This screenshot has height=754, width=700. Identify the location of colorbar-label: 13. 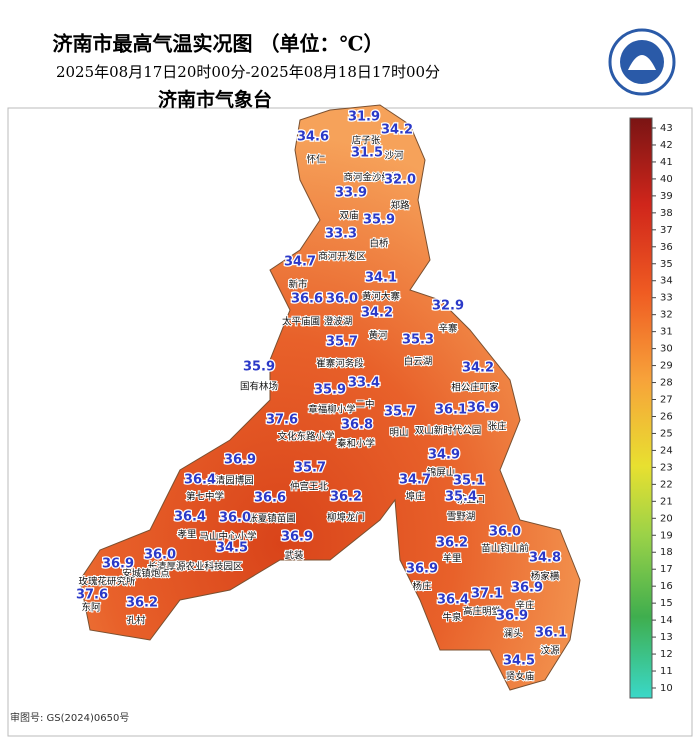
(666, 637).